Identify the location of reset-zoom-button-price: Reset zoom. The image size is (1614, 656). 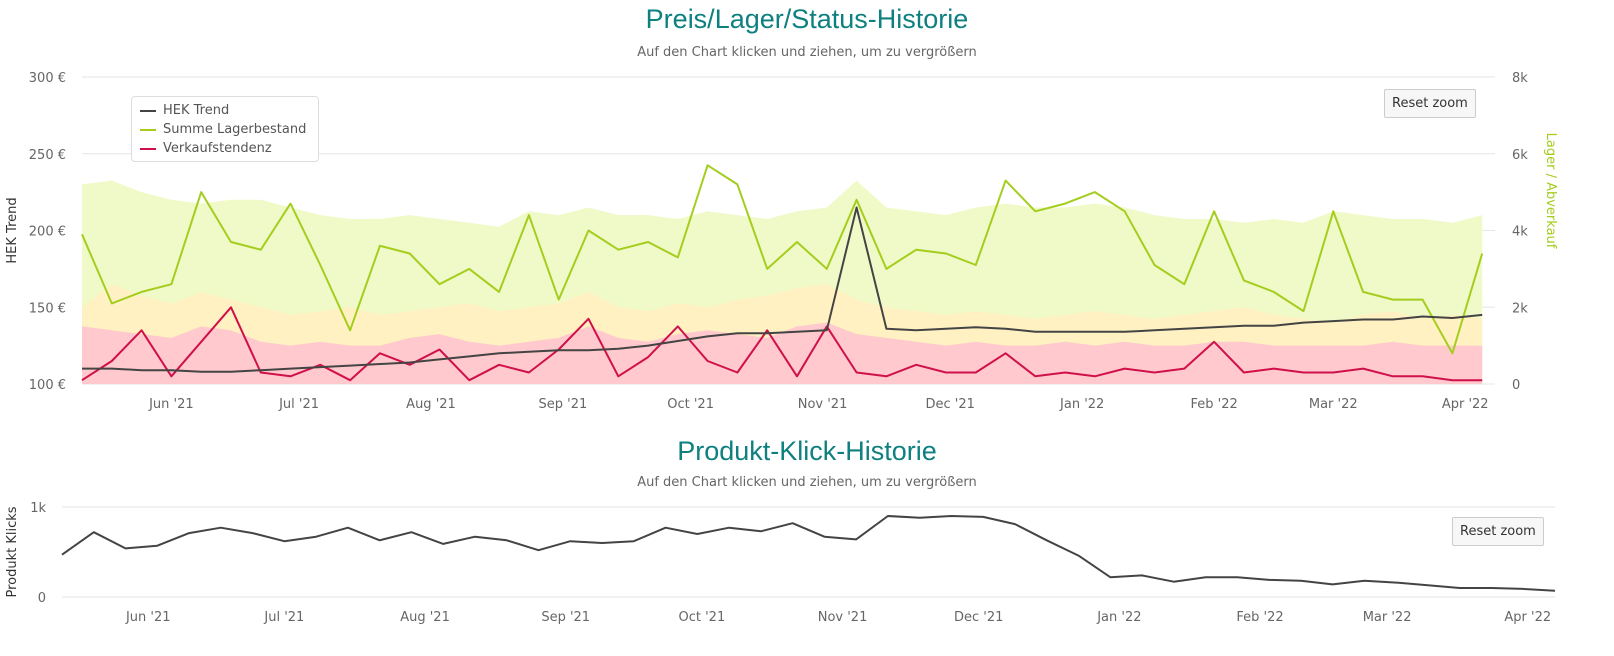
(1430, 103).